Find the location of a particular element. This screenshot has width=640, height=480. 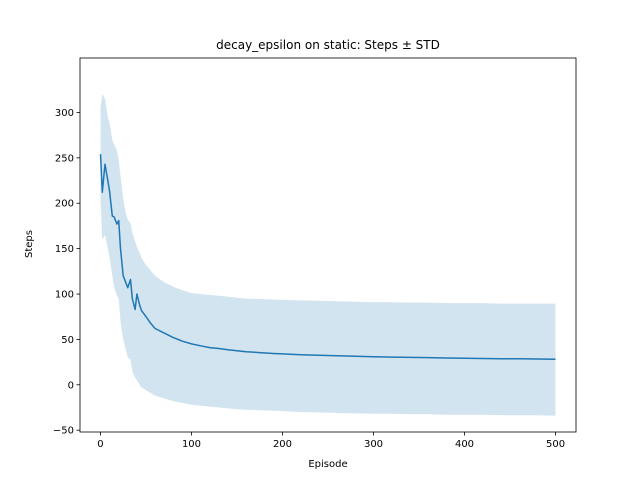

x-axis-label: Episode is located at coordinates (327, 464).